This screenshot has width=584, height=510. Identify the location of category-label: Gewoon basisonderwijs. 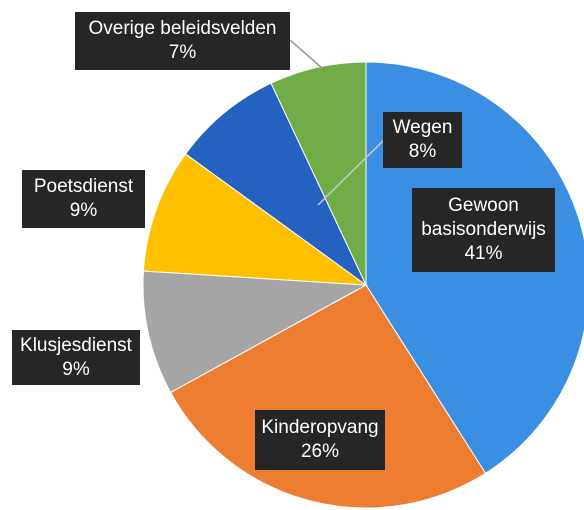
(483, 217).